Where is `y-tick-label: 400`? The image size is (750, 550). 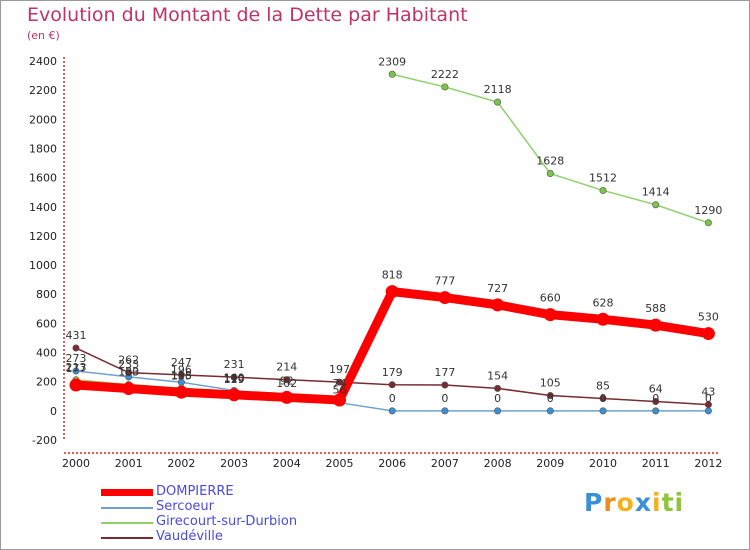
y-tick-label: 400 is located at coordinates (46, 353).